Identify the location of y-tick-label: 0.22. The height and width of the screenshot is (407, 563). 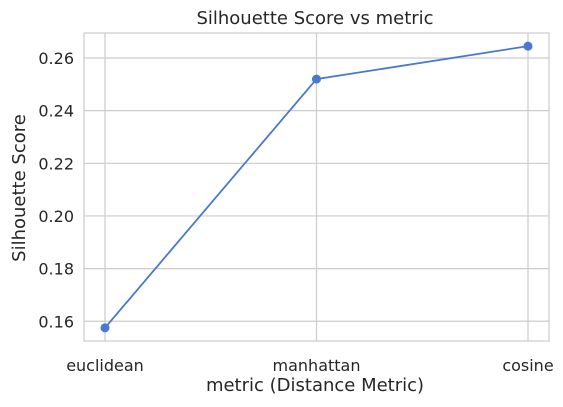
(56, 163).